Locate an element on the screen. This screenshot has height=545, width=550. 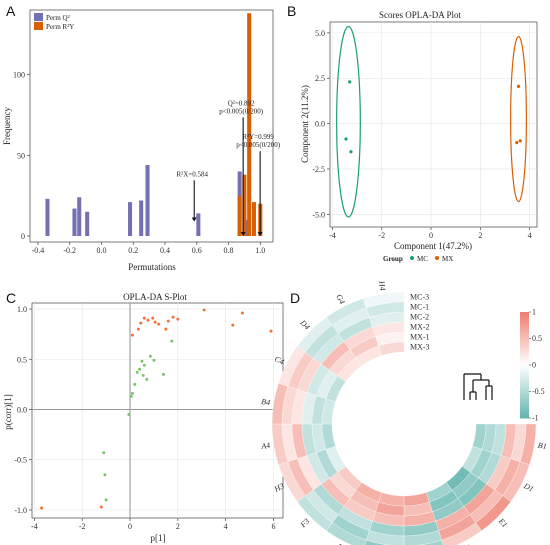
x-axis-ticks: -4 -2 0 2 4 is located at coordinates (430, 233).